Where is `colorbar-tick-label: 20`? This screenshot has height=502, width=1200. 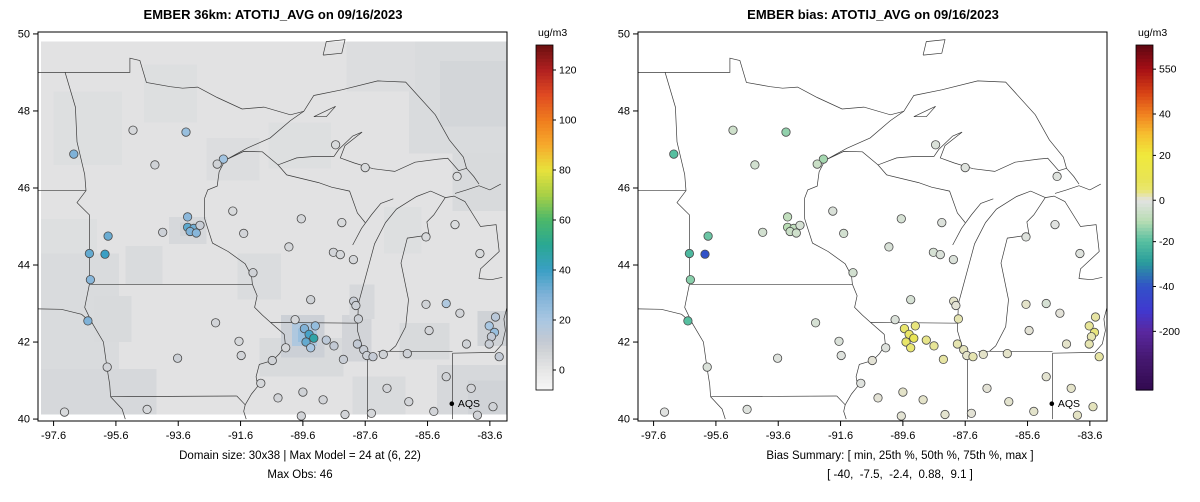
colorbar-tick-label: 20 is located at coordinates (565, 321).